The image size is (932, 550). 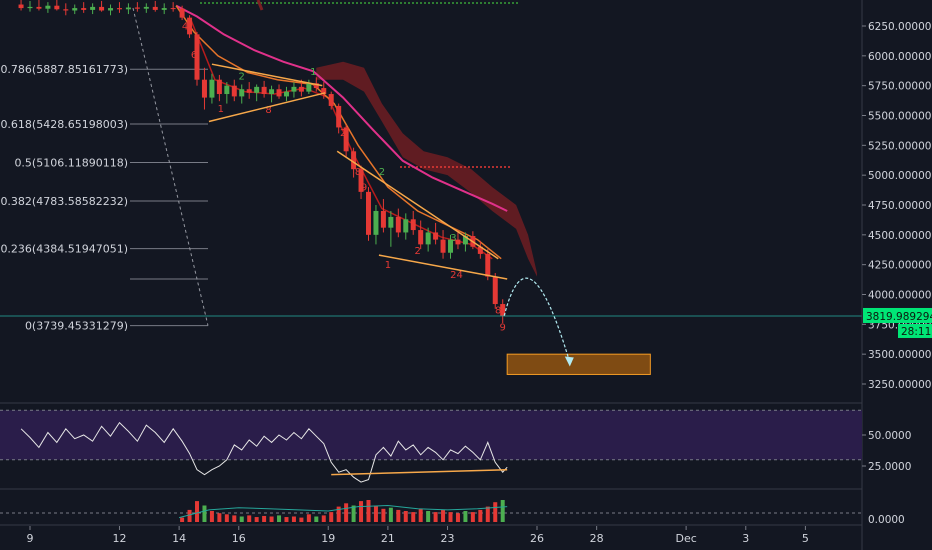 I want to click on price-tick-label: 5750.00000000, so click(x=900, y=87).